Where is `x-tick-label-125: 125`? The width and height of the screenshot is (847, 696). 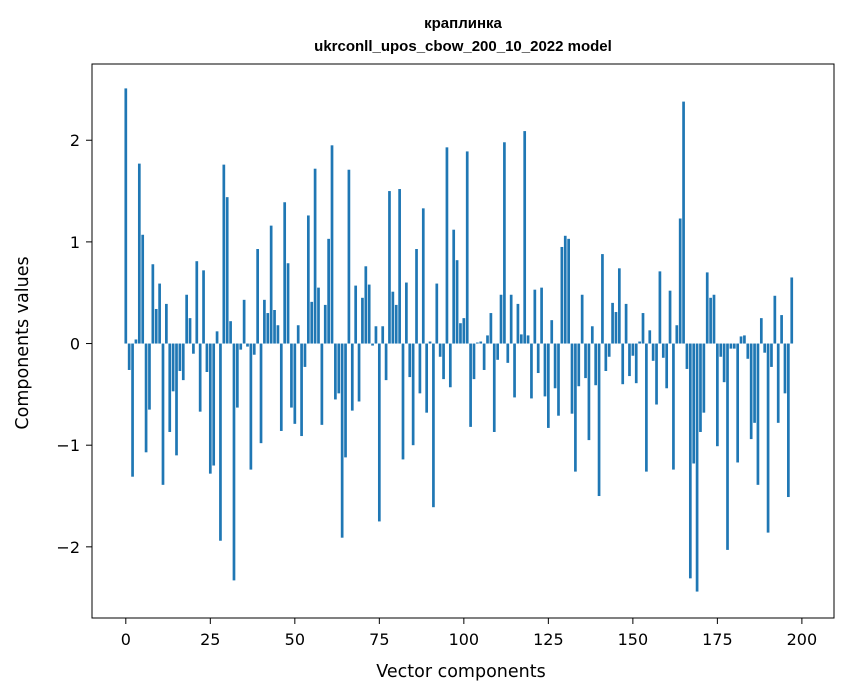 x-tick-label-125: 125 is located at coordinates (548, 639).